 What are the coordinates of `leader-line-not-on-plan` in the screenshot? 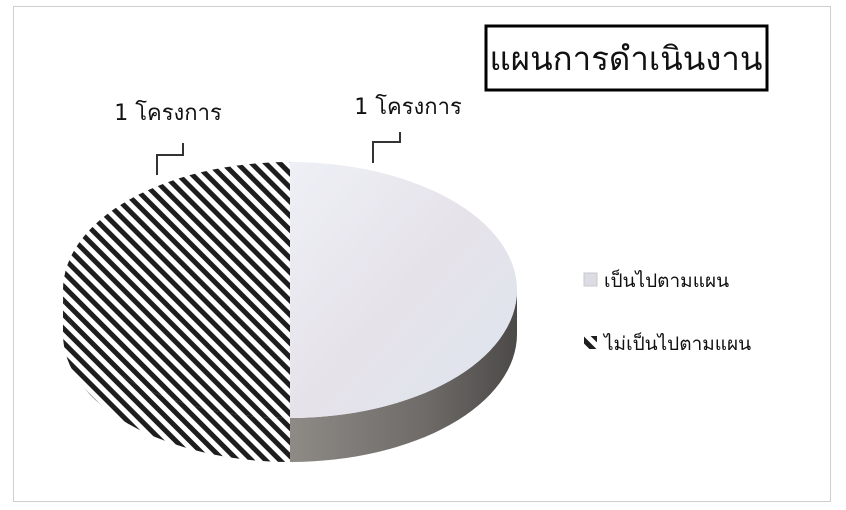 It's located at (170, 159).